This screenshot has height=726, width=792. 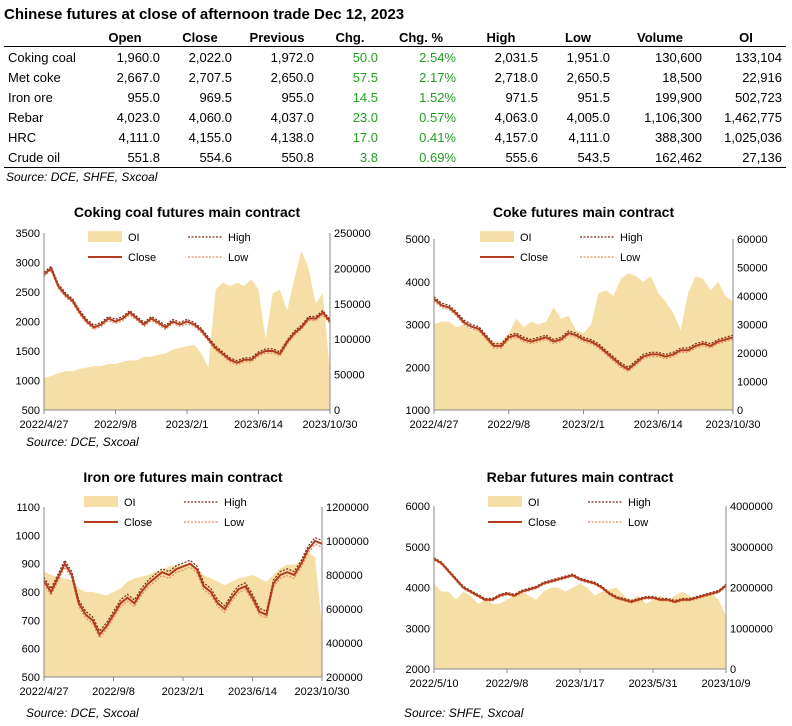 I want to click on table-cell: 2,022.0, so click(x=210, y=57).